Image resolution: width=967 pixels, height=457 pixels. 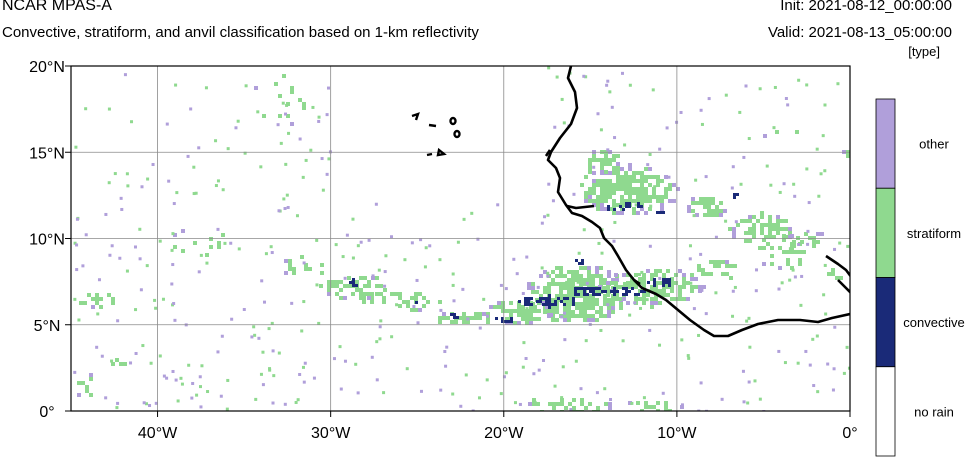 I want to click on coast-fragment, so click(x=548, y=153).